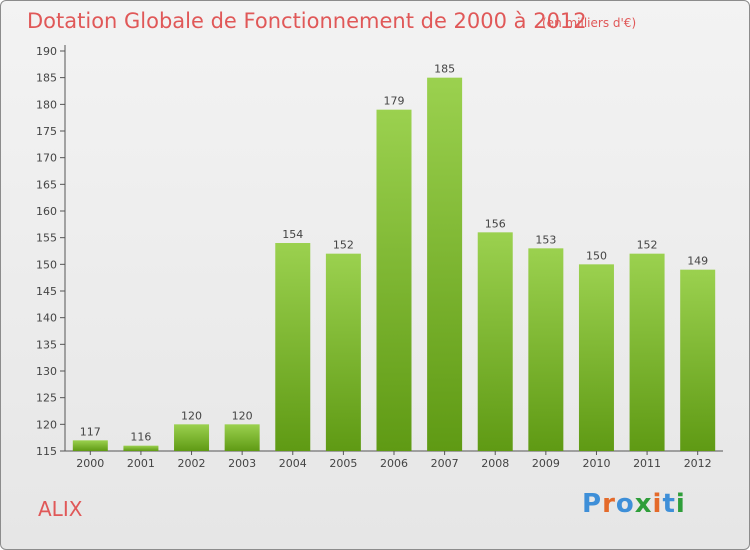 The height and width of the screenshot is (550, 750). What do you see at coordinates (46, 104) in the screenshot?
I see `y-tick-label: 180` at bounding box center [46, 104].